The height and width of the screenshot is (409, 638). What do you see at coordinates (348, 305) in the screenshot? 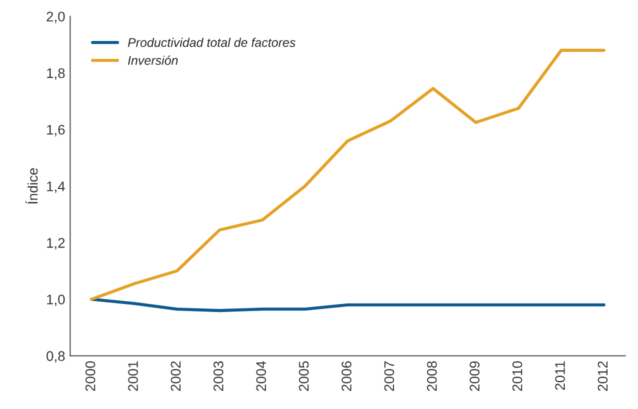
I see `line-series` at bounding box center [348, 305].